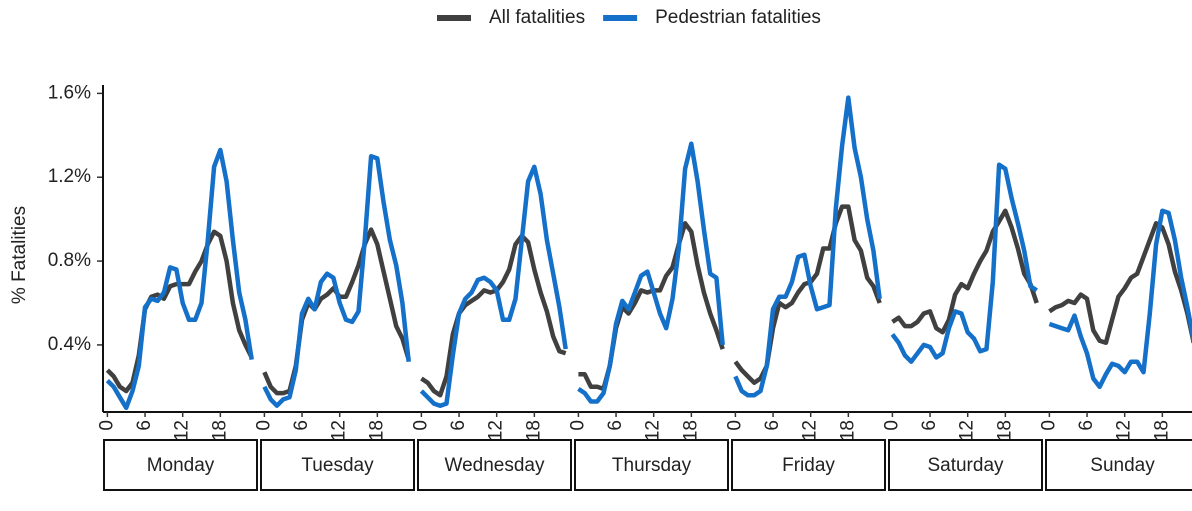 The image size is (1192, 511). Describe the element at coordinates (537, 17) in the screenshot. I see `legend-label: All fatalities` at that location.